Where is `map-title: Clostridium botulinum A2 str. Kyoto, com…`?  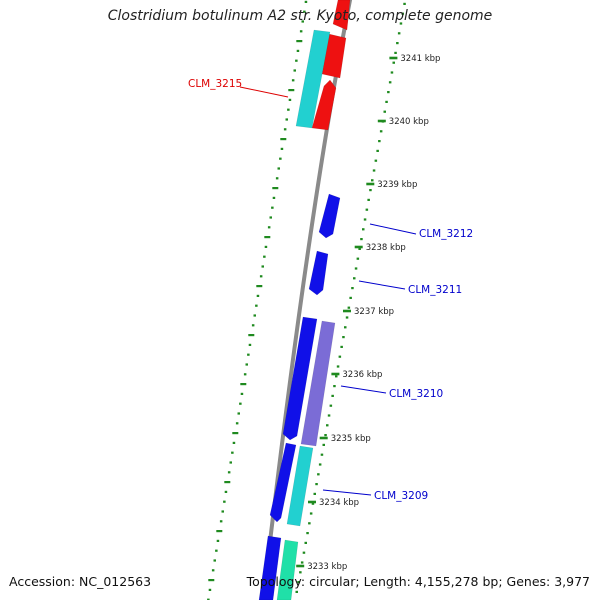 map-title: Clostridium botulinum A2 str. Kyoto, com… is located at coordinates (300, 16).